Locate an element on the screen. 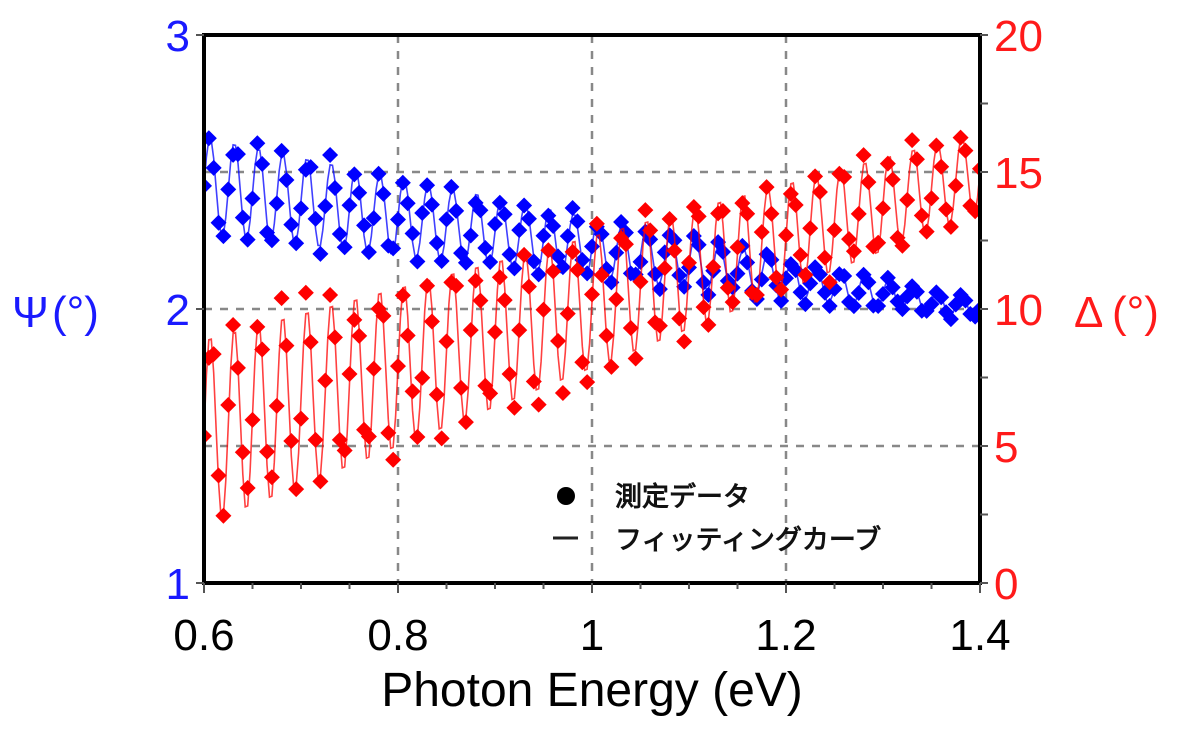  legend-label-fit: フィッティングカーブ is located at coordinates (748, 540).